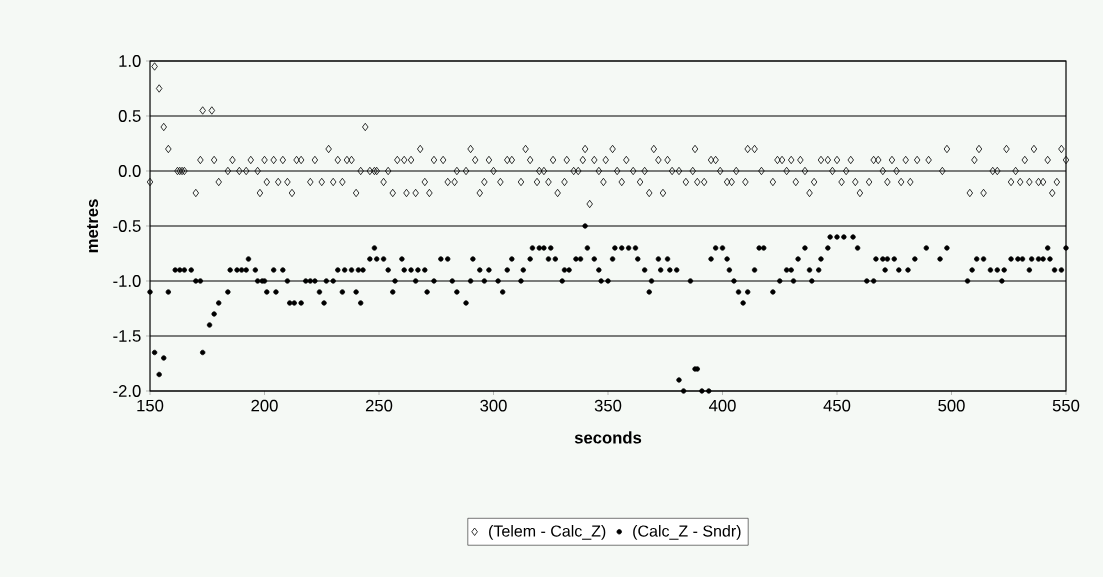 This screenshot has width=1103, height=577. What do you see at coordinates (127, 391) in the screenshot?
I see `y-tick-label: -2.0` at bounding box center [127, 391].